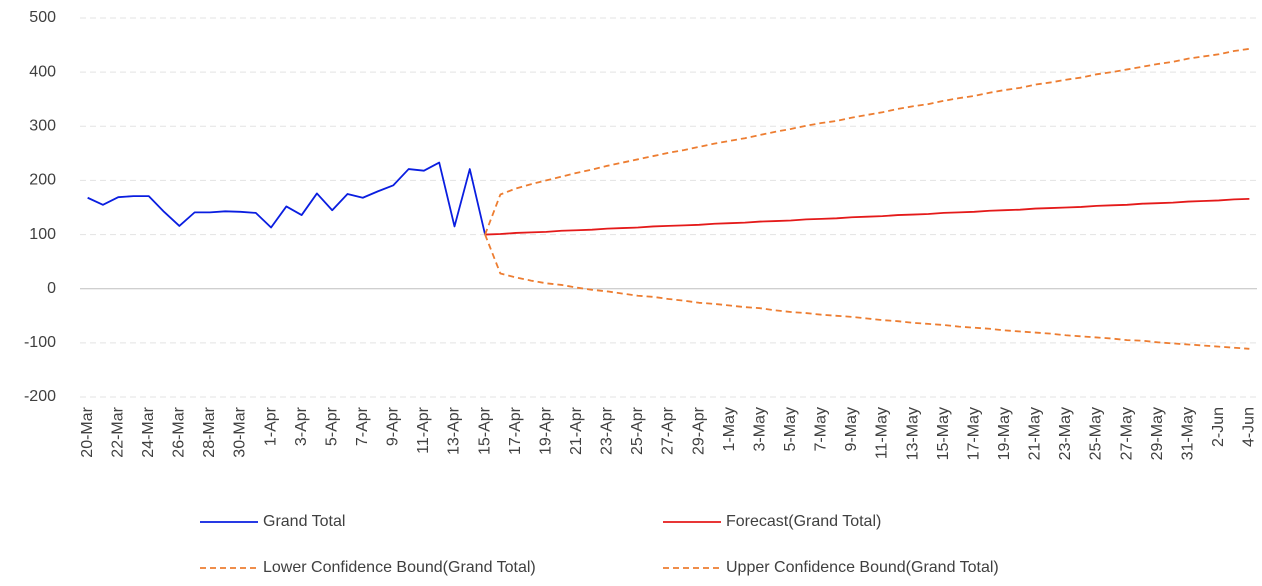 This screenshot has height=586, width=1262. Describe the element at coordinates (42, 180) in the screenshot. I see `y-tick-label: 200` at that location.